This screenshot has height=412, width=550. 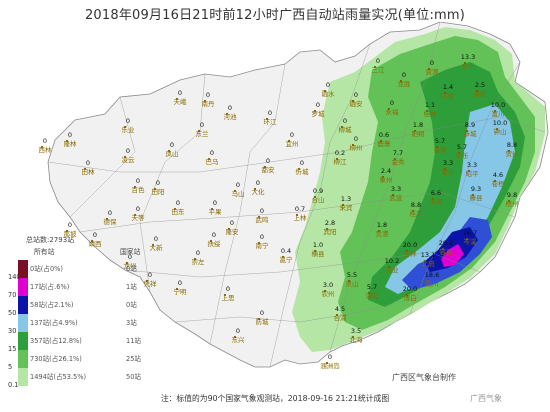 I want to click on station-label: 0扶绥, so click(x=215, y=239).